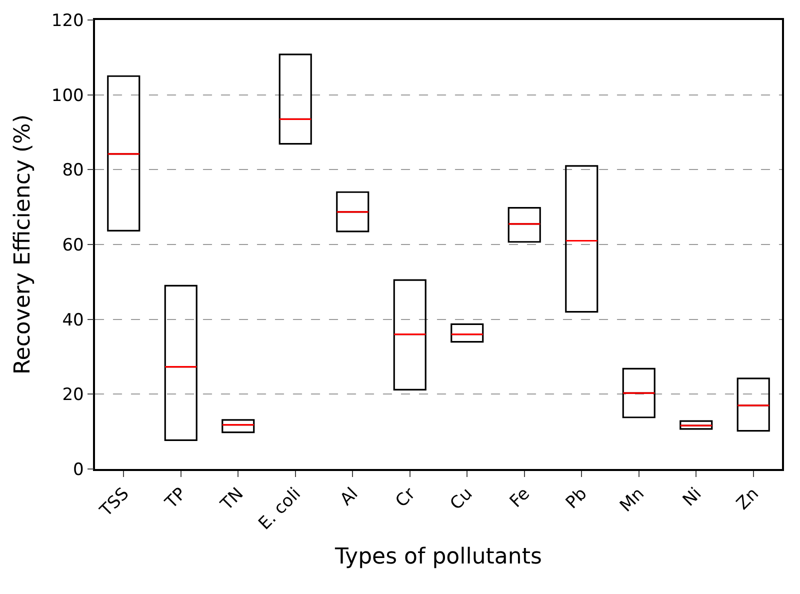 Image resolution: width=800 pixels, height=594 pixels. Describe the element at coordinates (406, 498) in the screenshot. I see `x-tick-label: Cr` at that location.